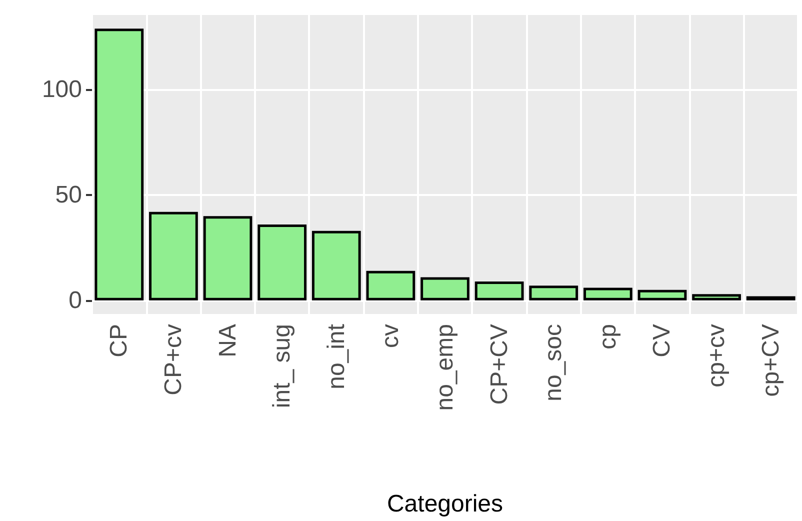  Describe the element at coordinates (554, 363) in the screenshot. I see `x-tick-label: no_soc` at that location.